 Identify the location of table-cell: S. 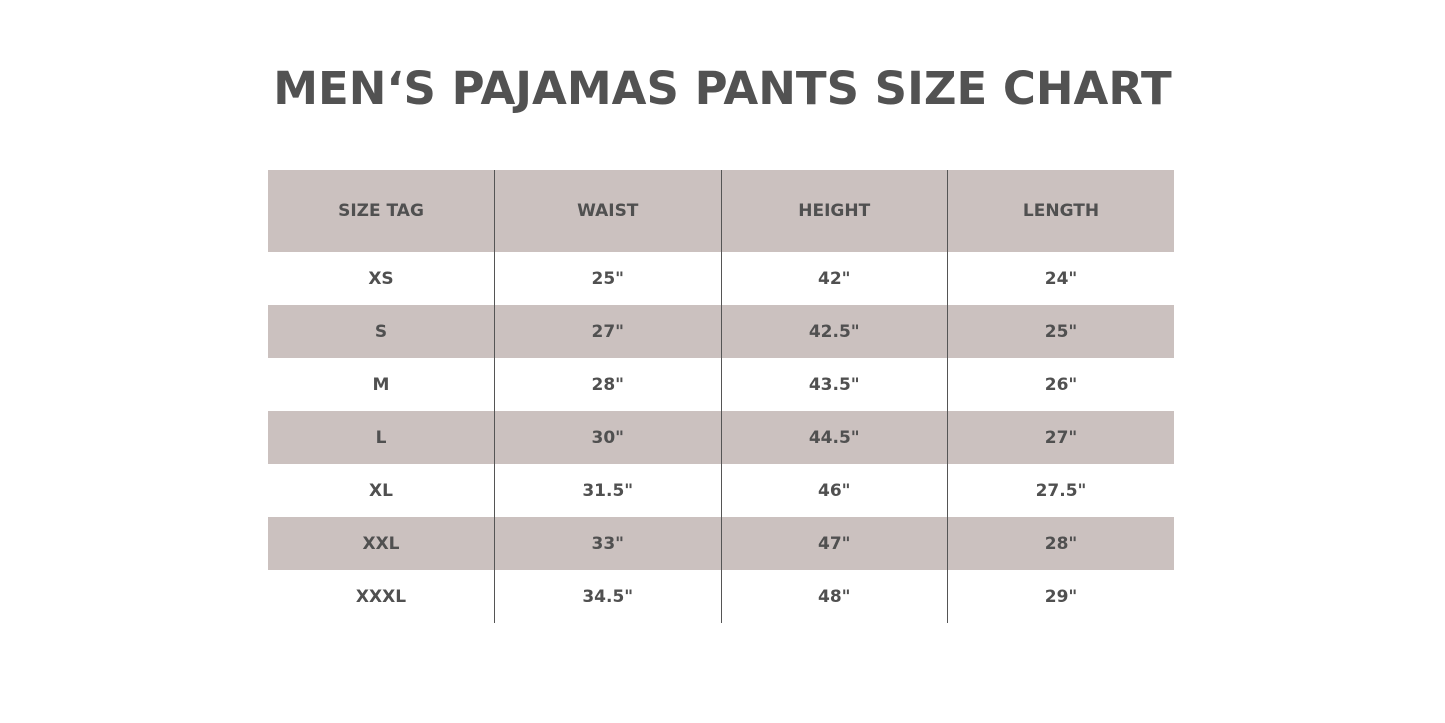
(381, 331).